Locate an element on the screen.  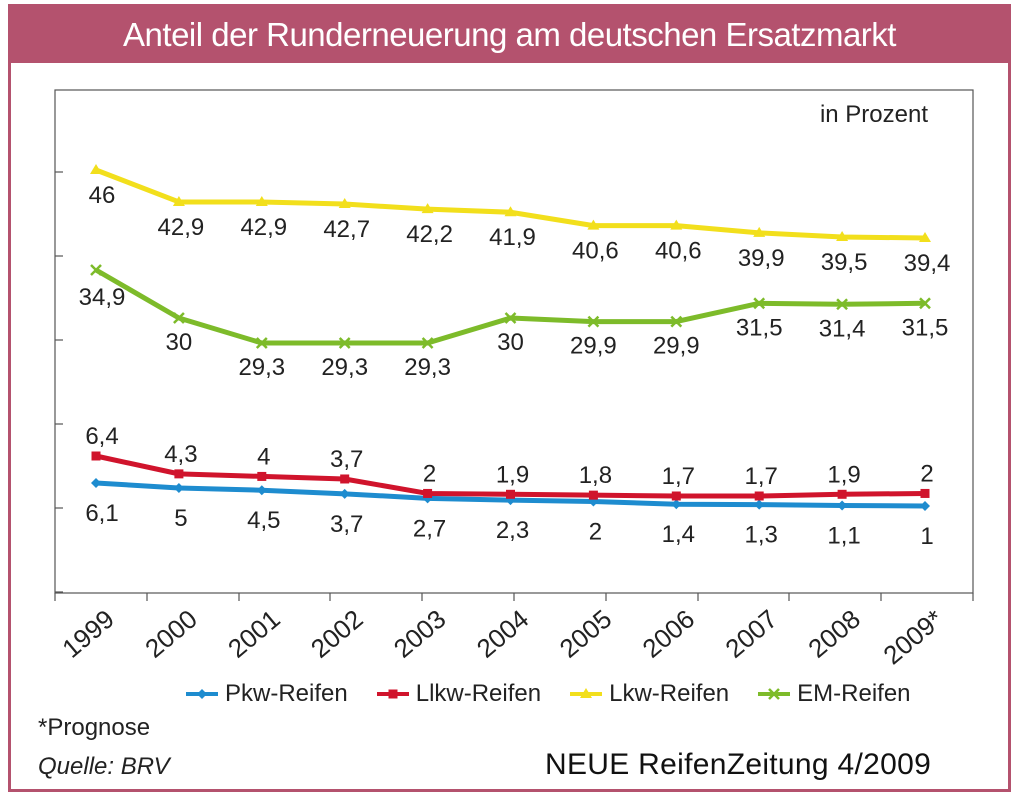
data-label-lkw-reifen-2009: 39,4 is located at coordinates (927, 263).